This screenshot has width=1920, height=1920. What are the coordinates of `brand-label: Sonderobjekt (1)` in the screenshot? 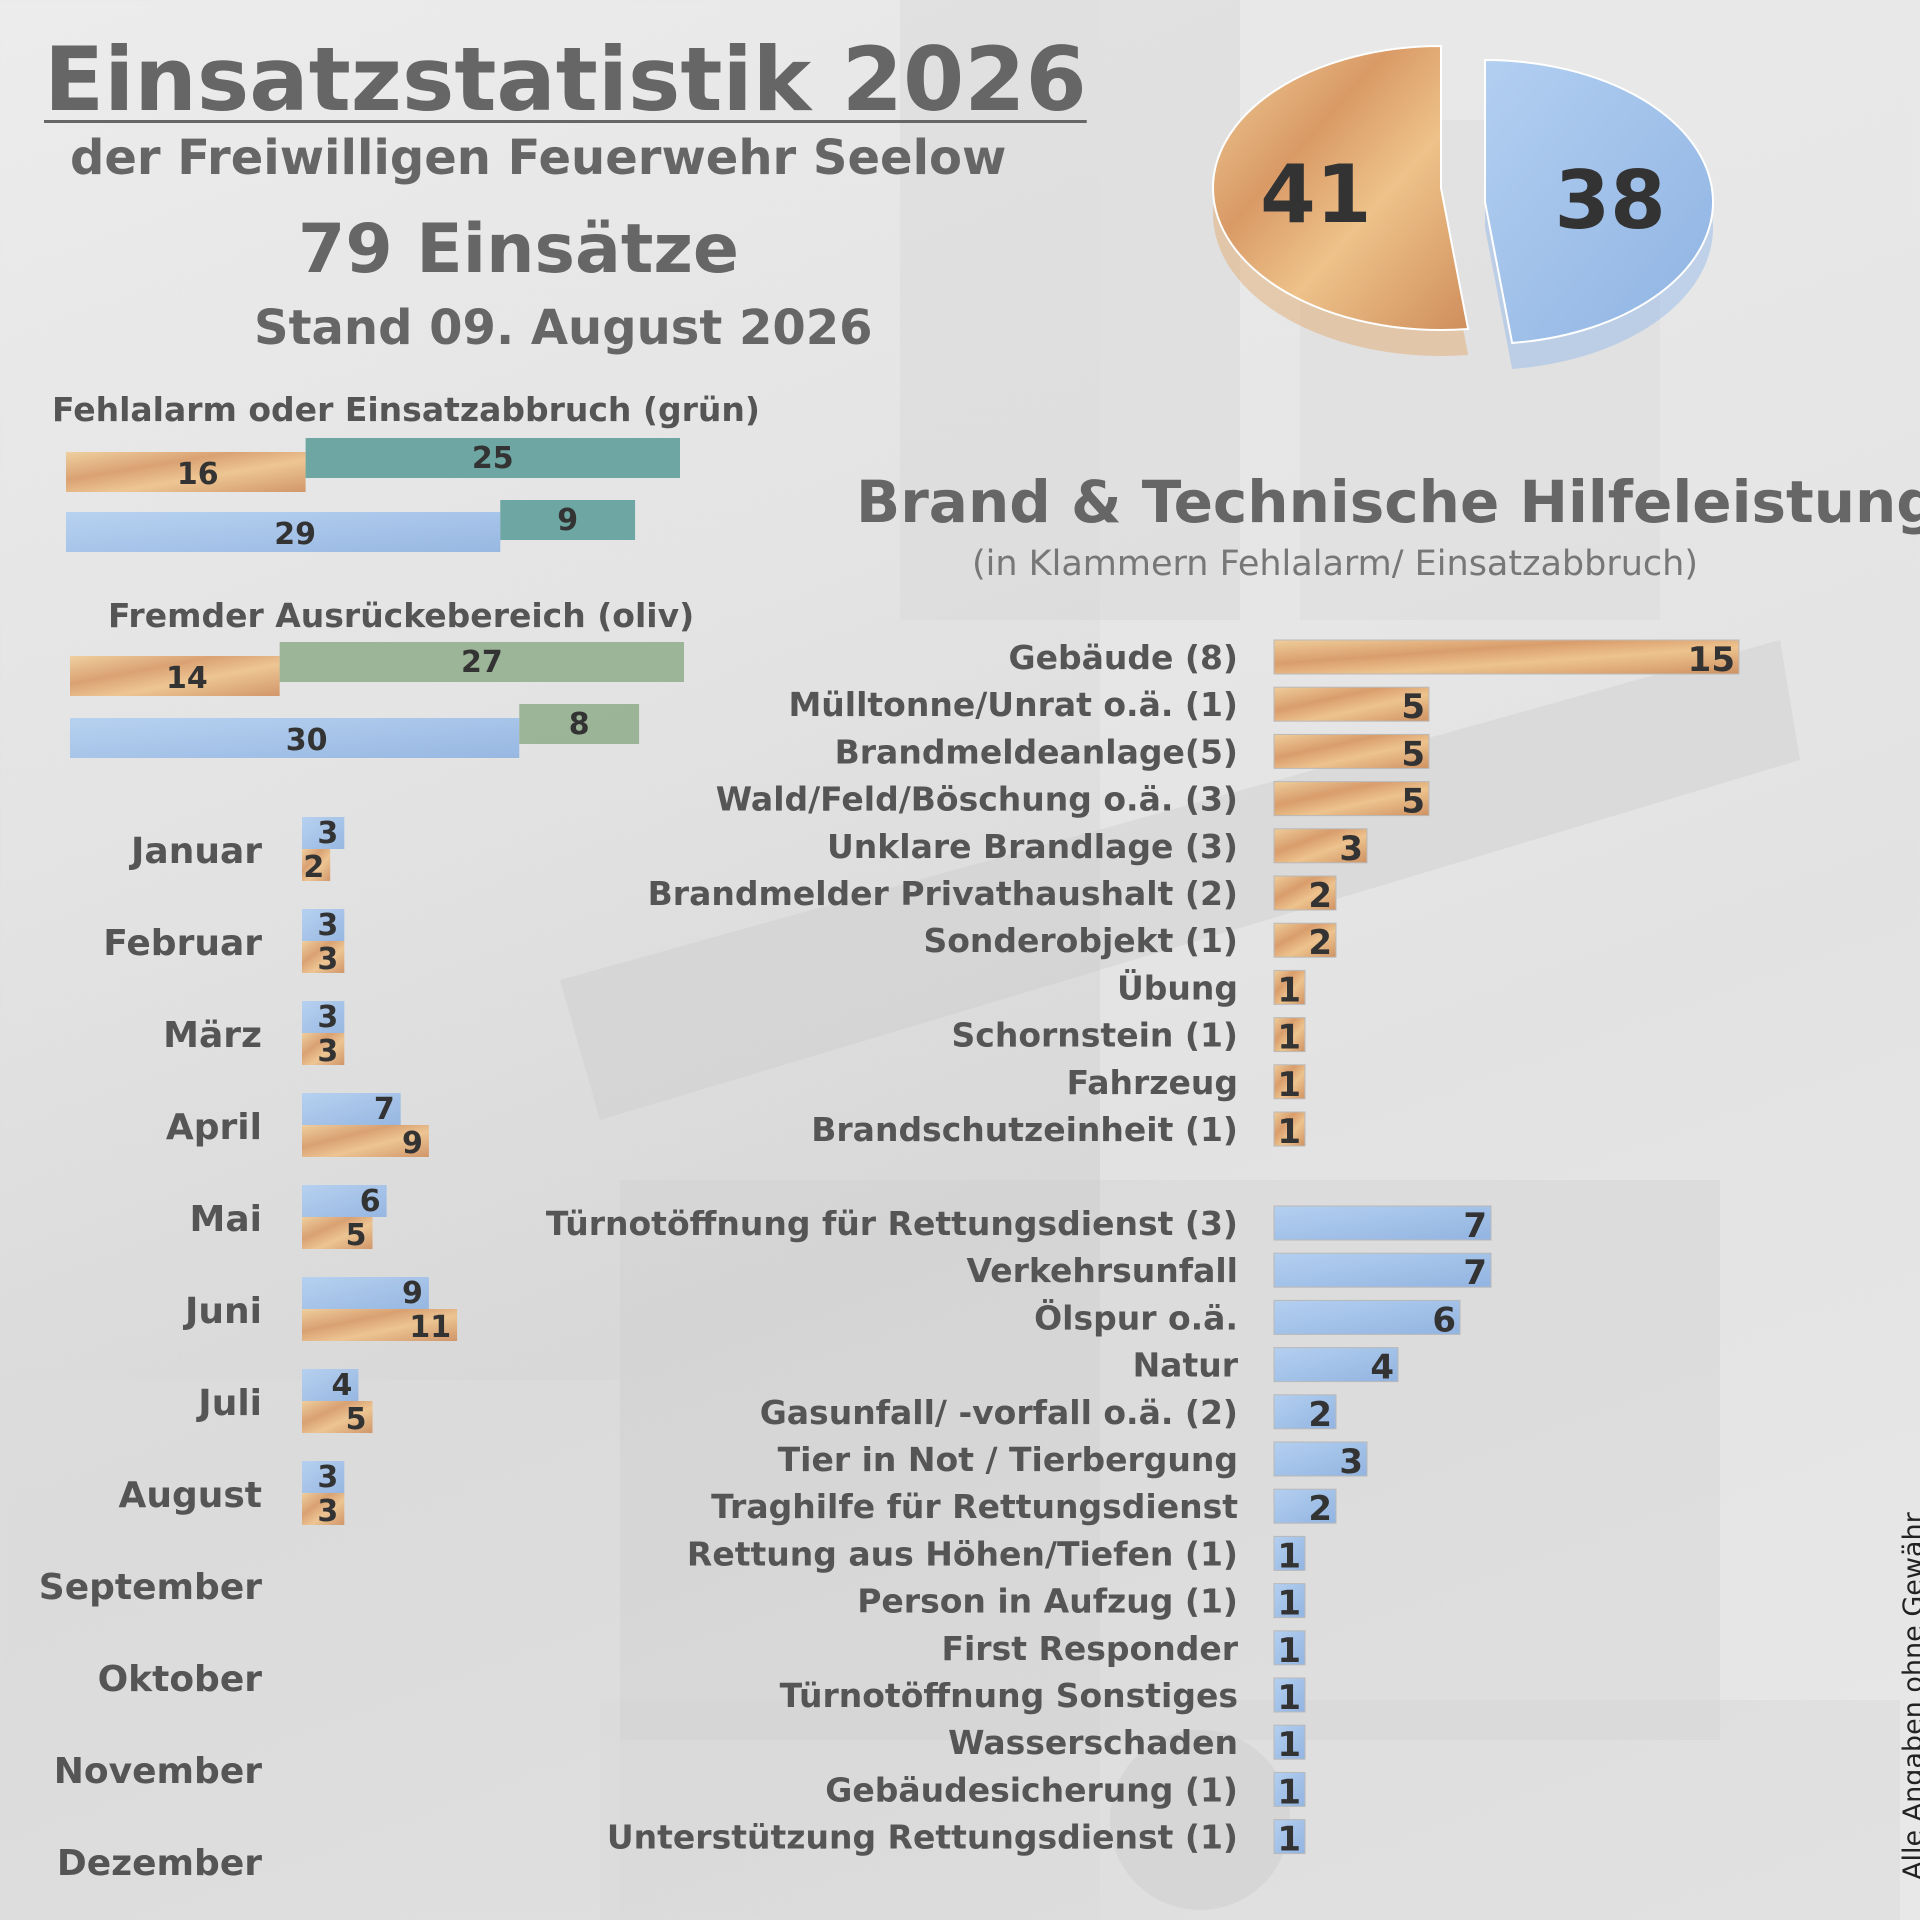 It's located at (1080, 940).